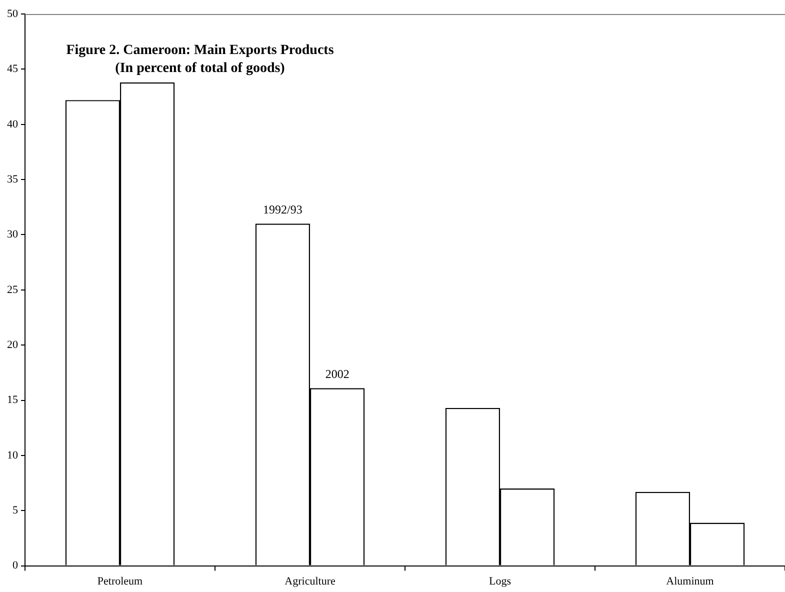 The image size is (785, 592). What do you see at coordinates (120, 581) in the screenshot?
I see `x-tick-label: Petroleum` at bounding box center [120, 581].